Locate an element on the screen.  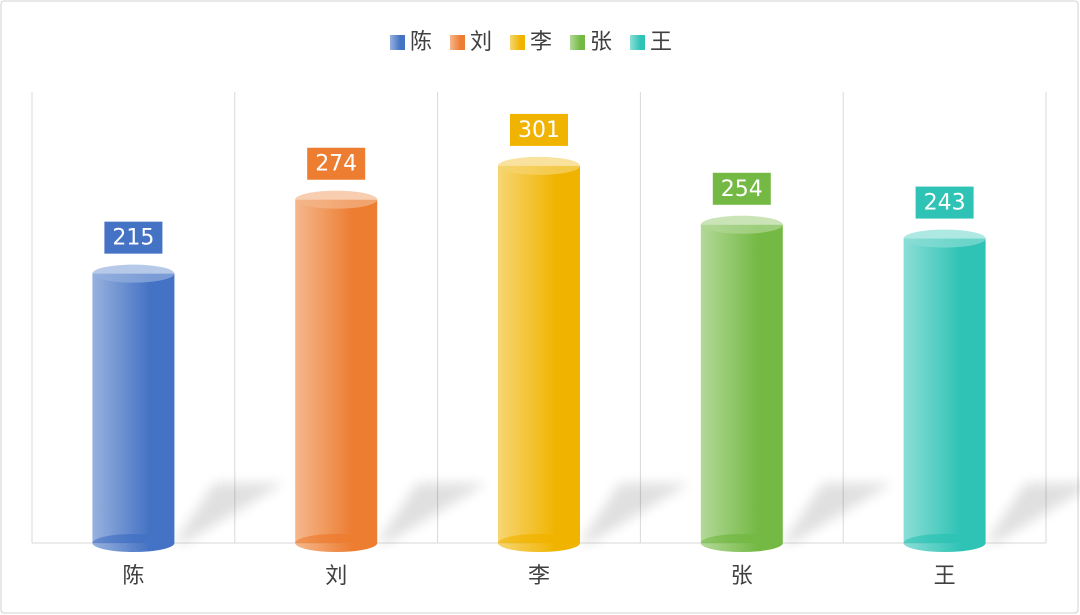
data-label: 215 is located at coordinates (133, 238).